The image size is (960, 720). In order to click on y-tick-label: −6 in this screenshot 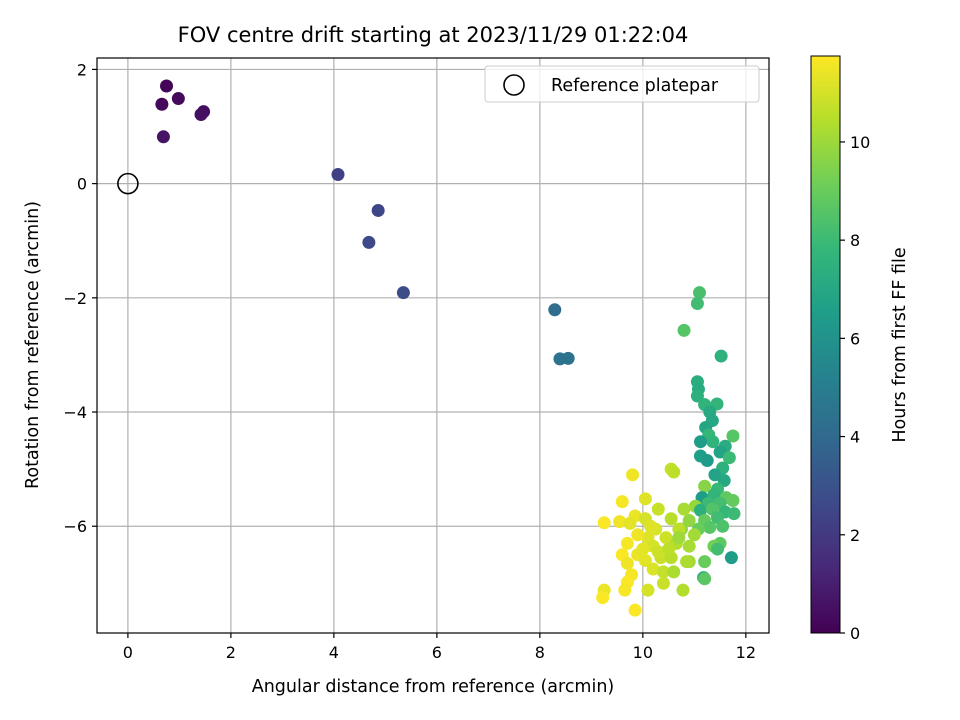, I will do `click(75, 526)`.